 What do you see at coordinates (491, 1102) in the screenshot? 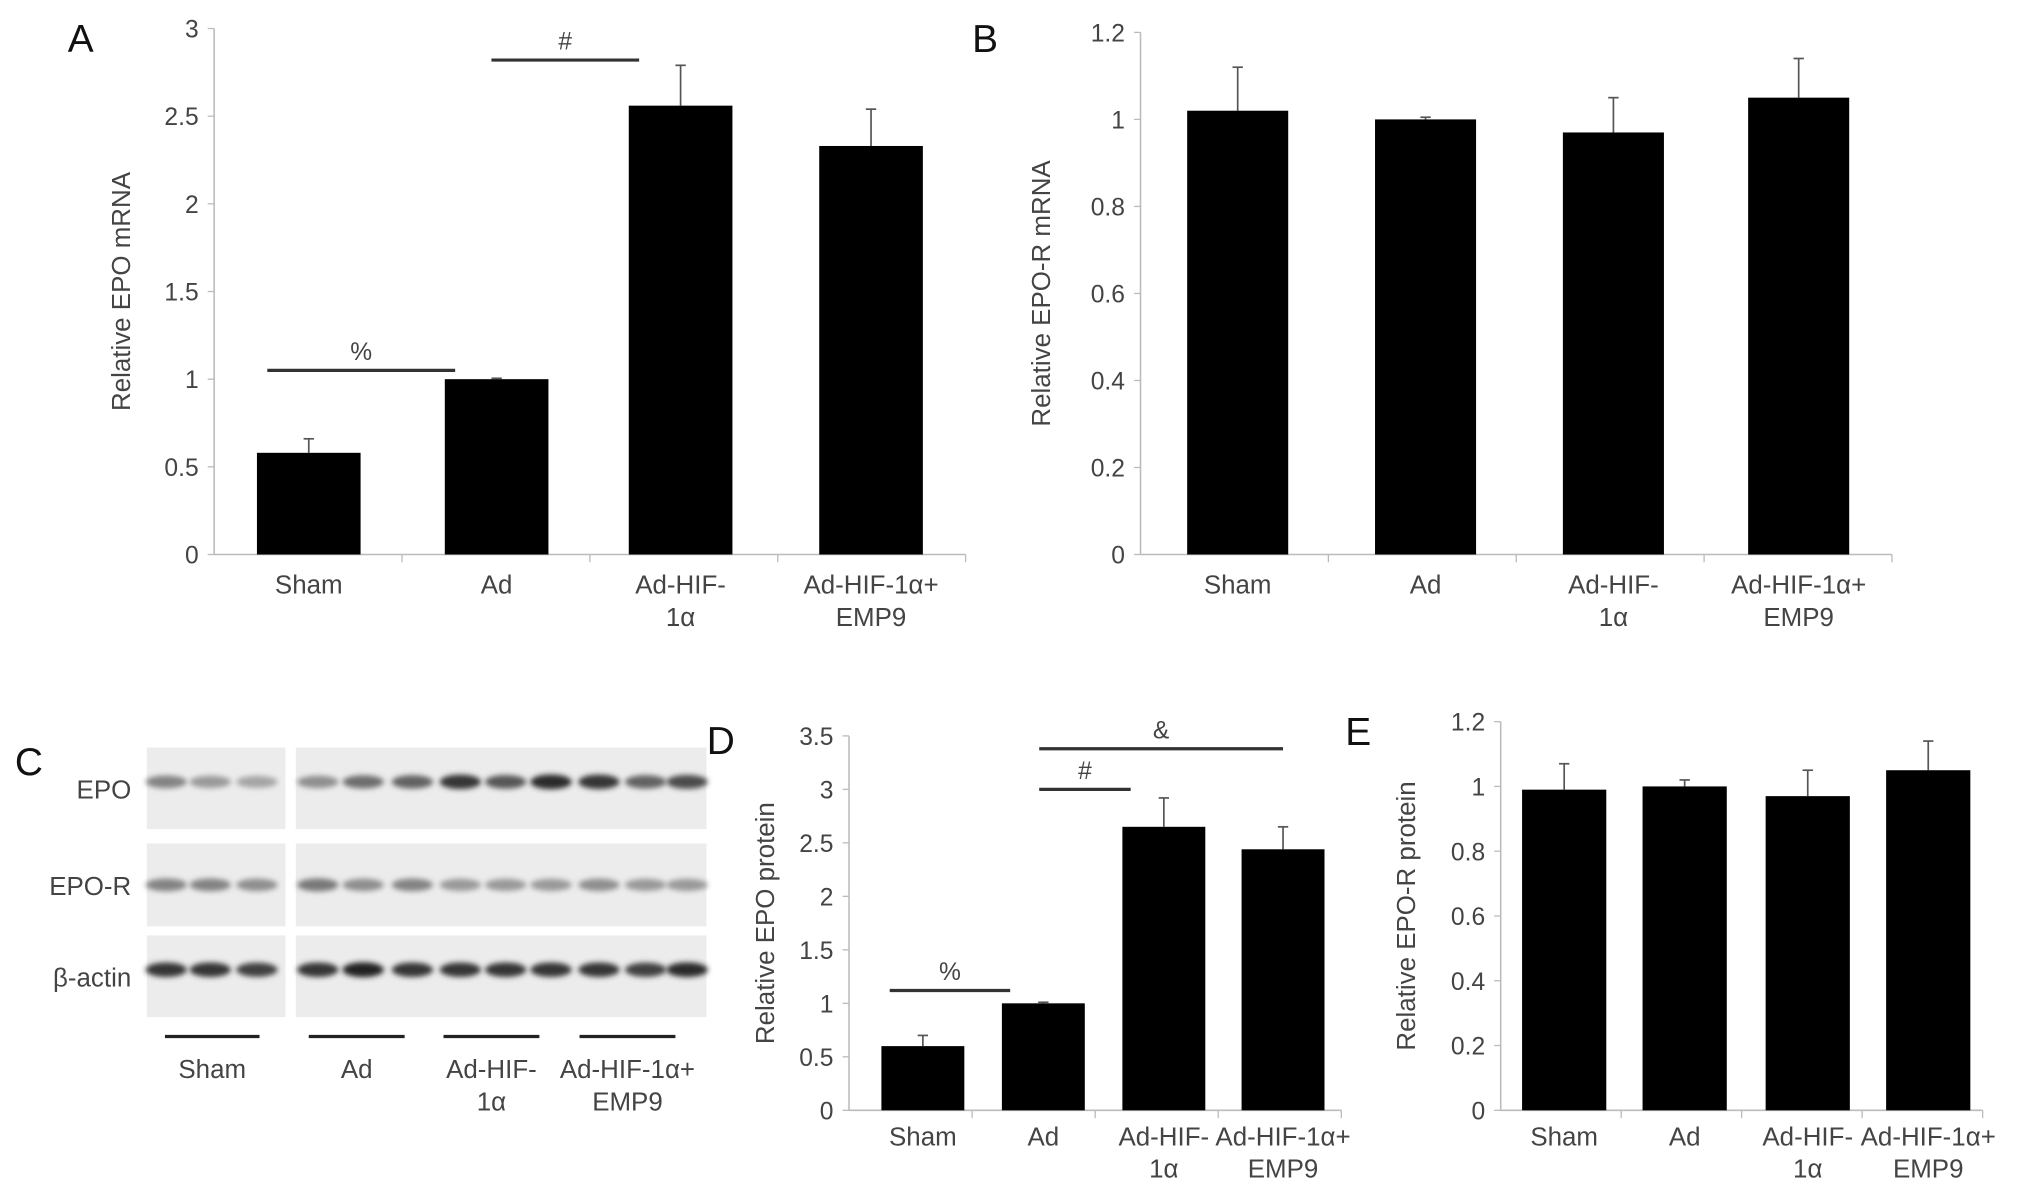
I see `lane-group-label: 1α` at bounding box center [491, 1102].